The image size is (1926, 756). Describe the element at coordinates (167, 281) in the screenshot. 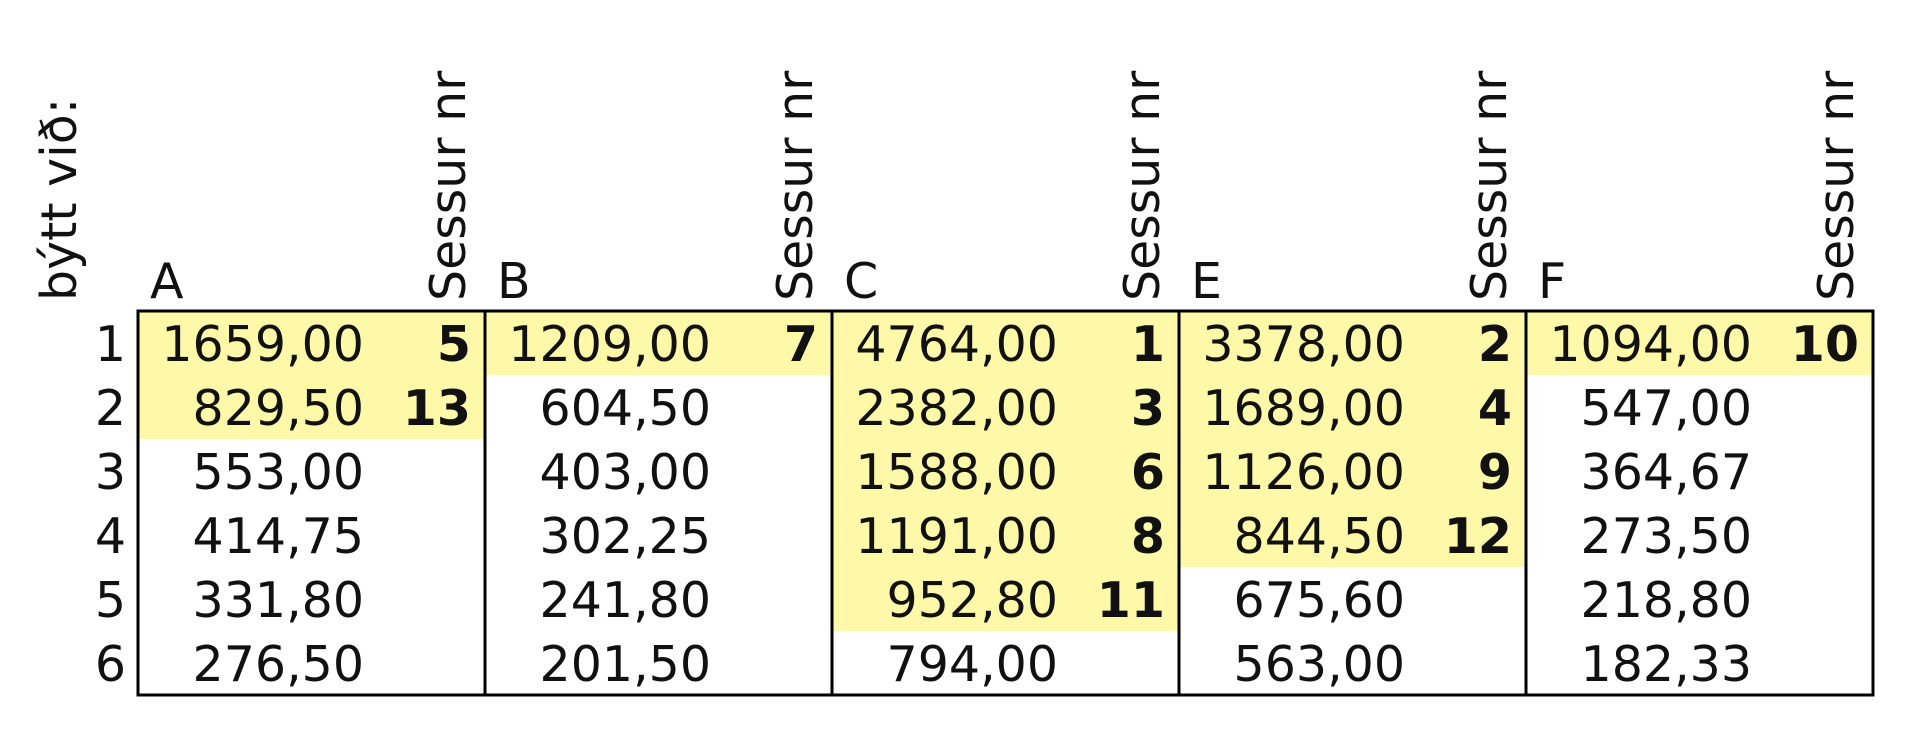

I see `column-name: A` at that location.